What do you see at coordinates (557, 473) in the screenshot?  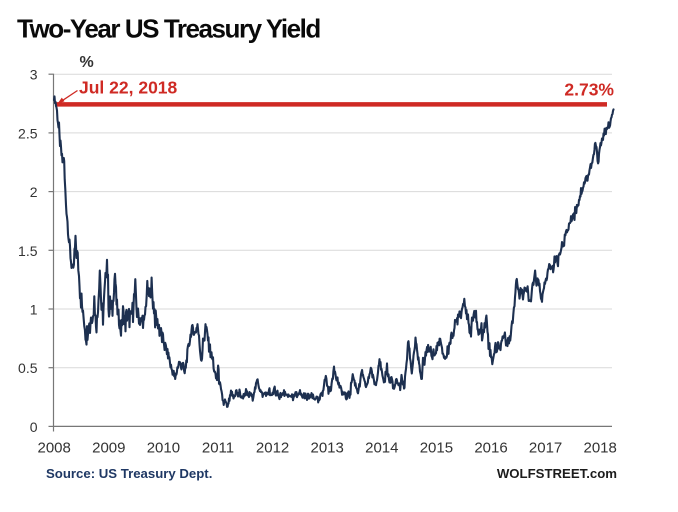 I see `svg-text: WOLFSTREET.com` at bounding box center [557, 473].